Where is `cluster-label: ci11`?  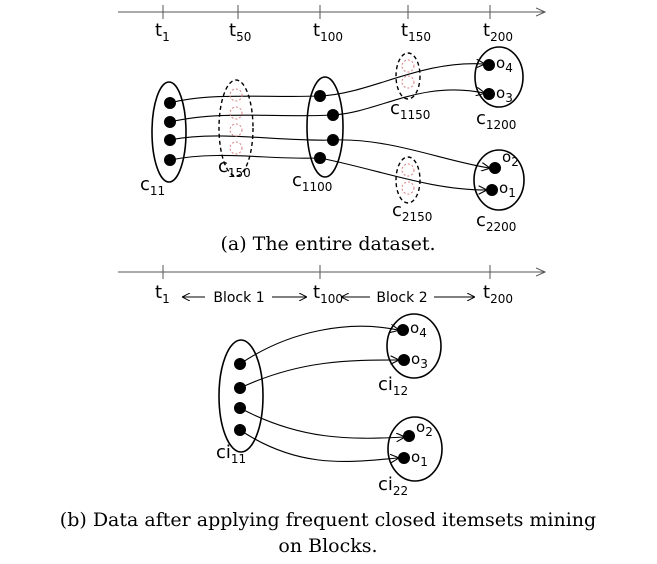 cluster-label: ci11 is located at coordinates (231, 454).